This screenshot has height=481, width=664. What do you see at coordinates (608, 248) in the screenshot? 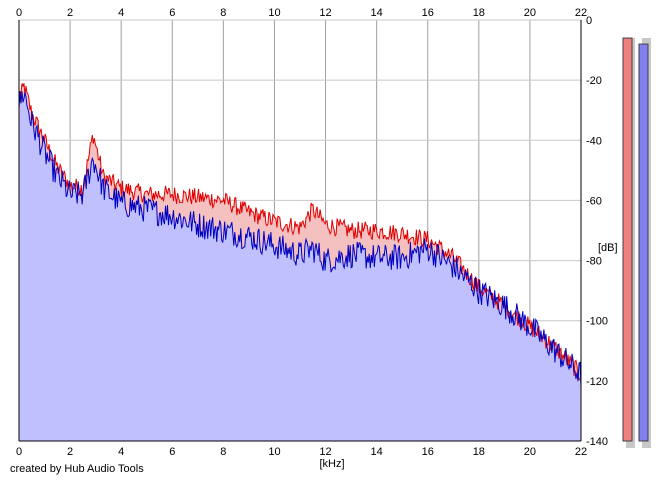
I see `y-axis-label: [dB]` at bounding box center [608, 248].